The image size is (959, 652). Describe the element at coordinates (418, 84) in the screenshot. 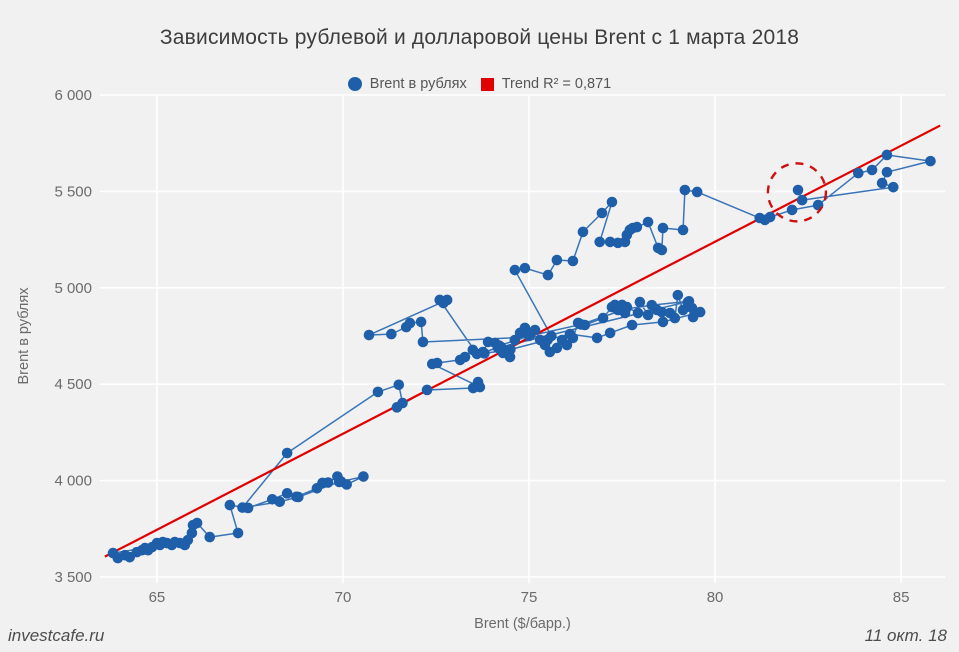

I see `legend-series-label: Brent в рублях` at that location.